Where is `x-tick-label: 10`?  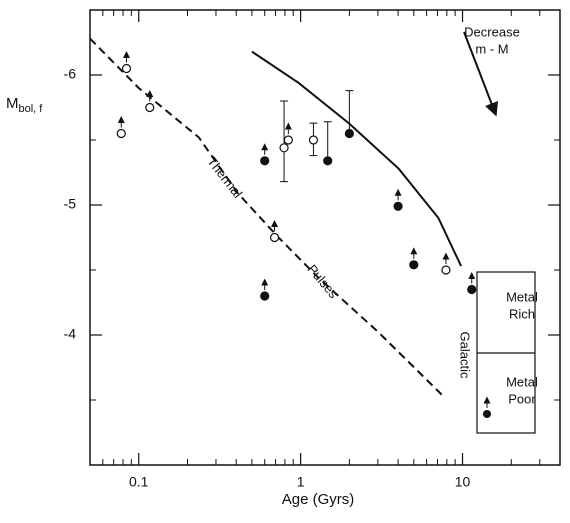
x-tick-label: 10 is located at coordinates (463, 482).